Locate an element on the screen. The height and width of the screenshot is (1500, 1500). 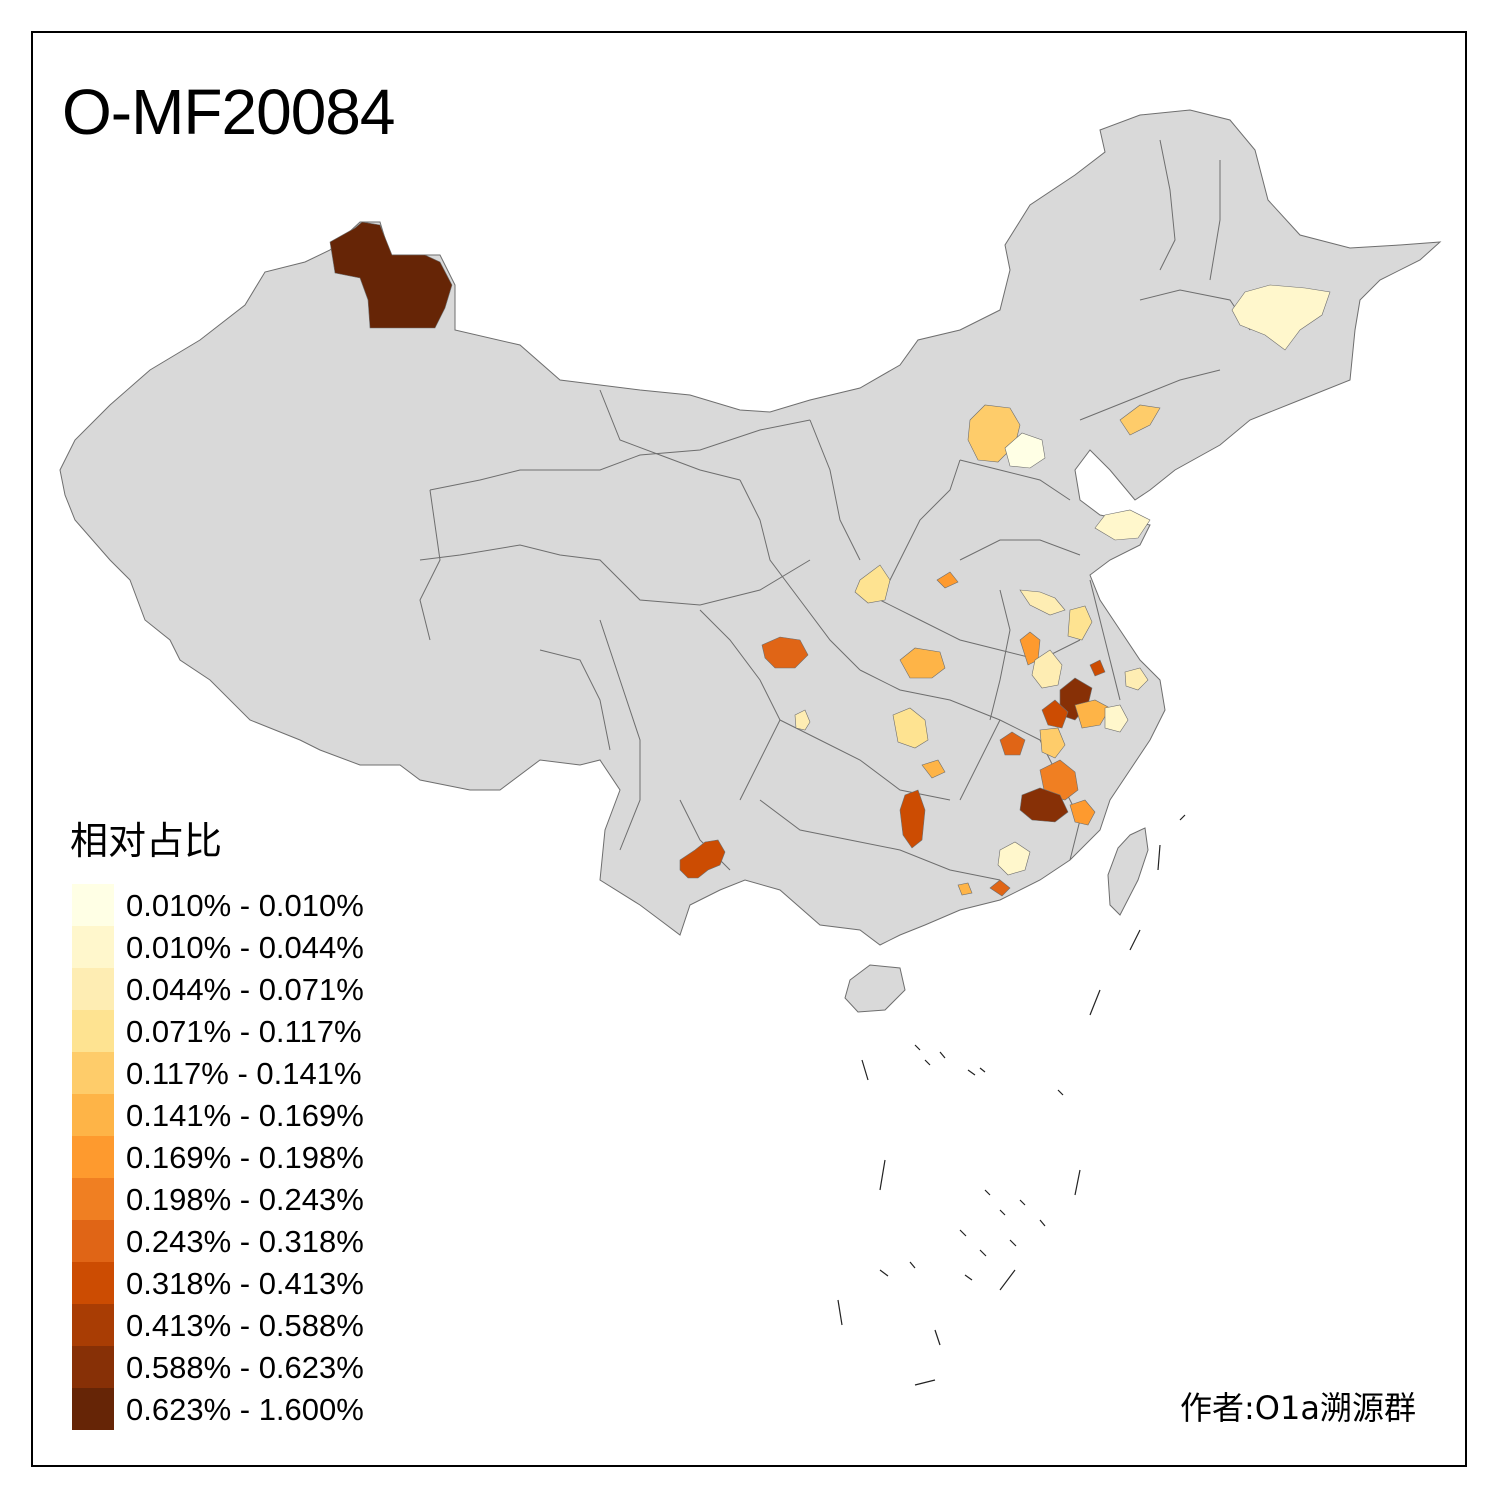
region-chongqing is located at coordinates (910, 728).